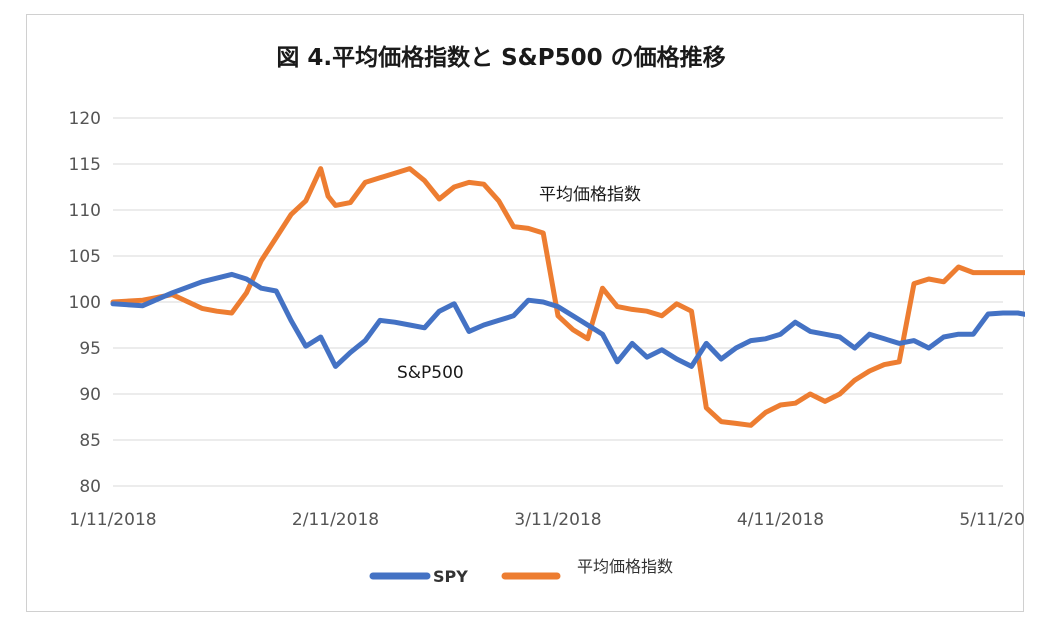 This screenshot has height=631, width=1040. What do you see at coordinates (85, 119) in the screenshot?
I see `y-tick-label: 120` at bounding box center [85, 119].